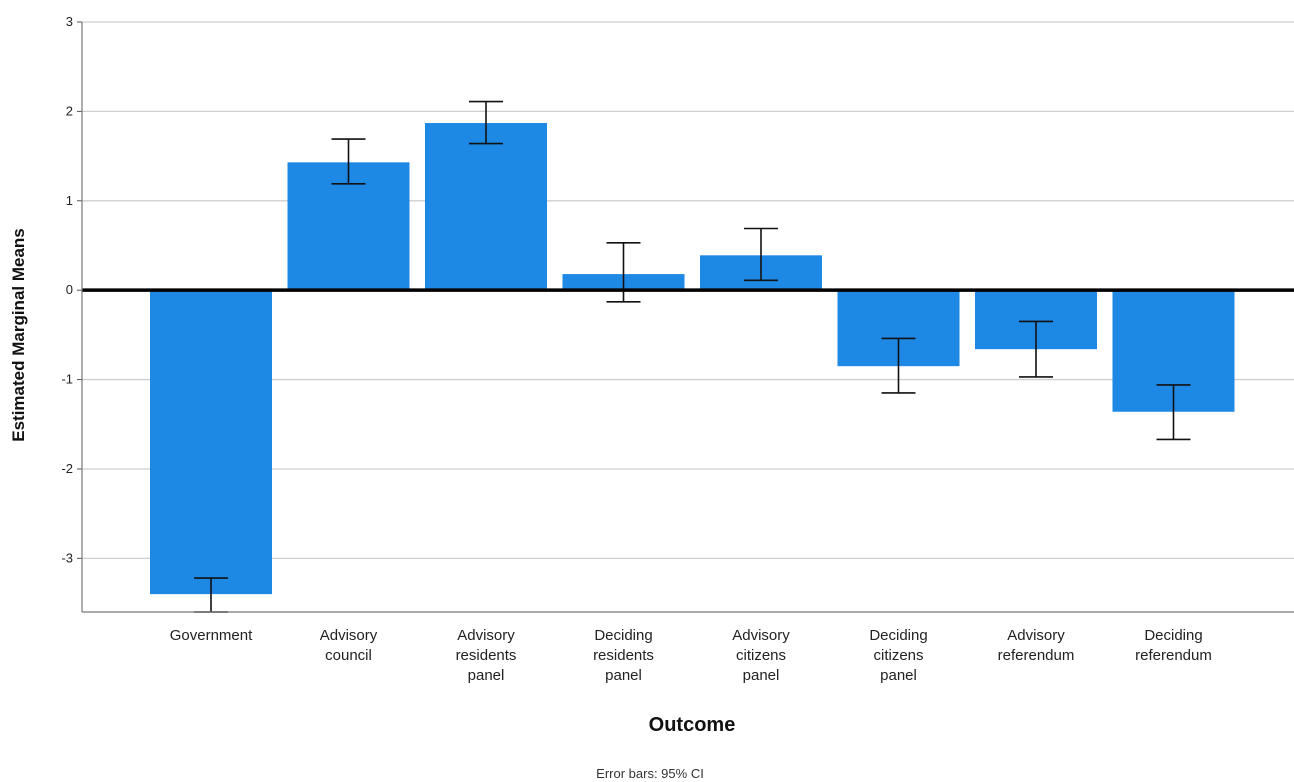 The width and height of the screenshot is (1294, 782). Describe the element at coordinates (761, 655) in the screenshot. I see `x-category-label: Advisory citizens panel` at that location.